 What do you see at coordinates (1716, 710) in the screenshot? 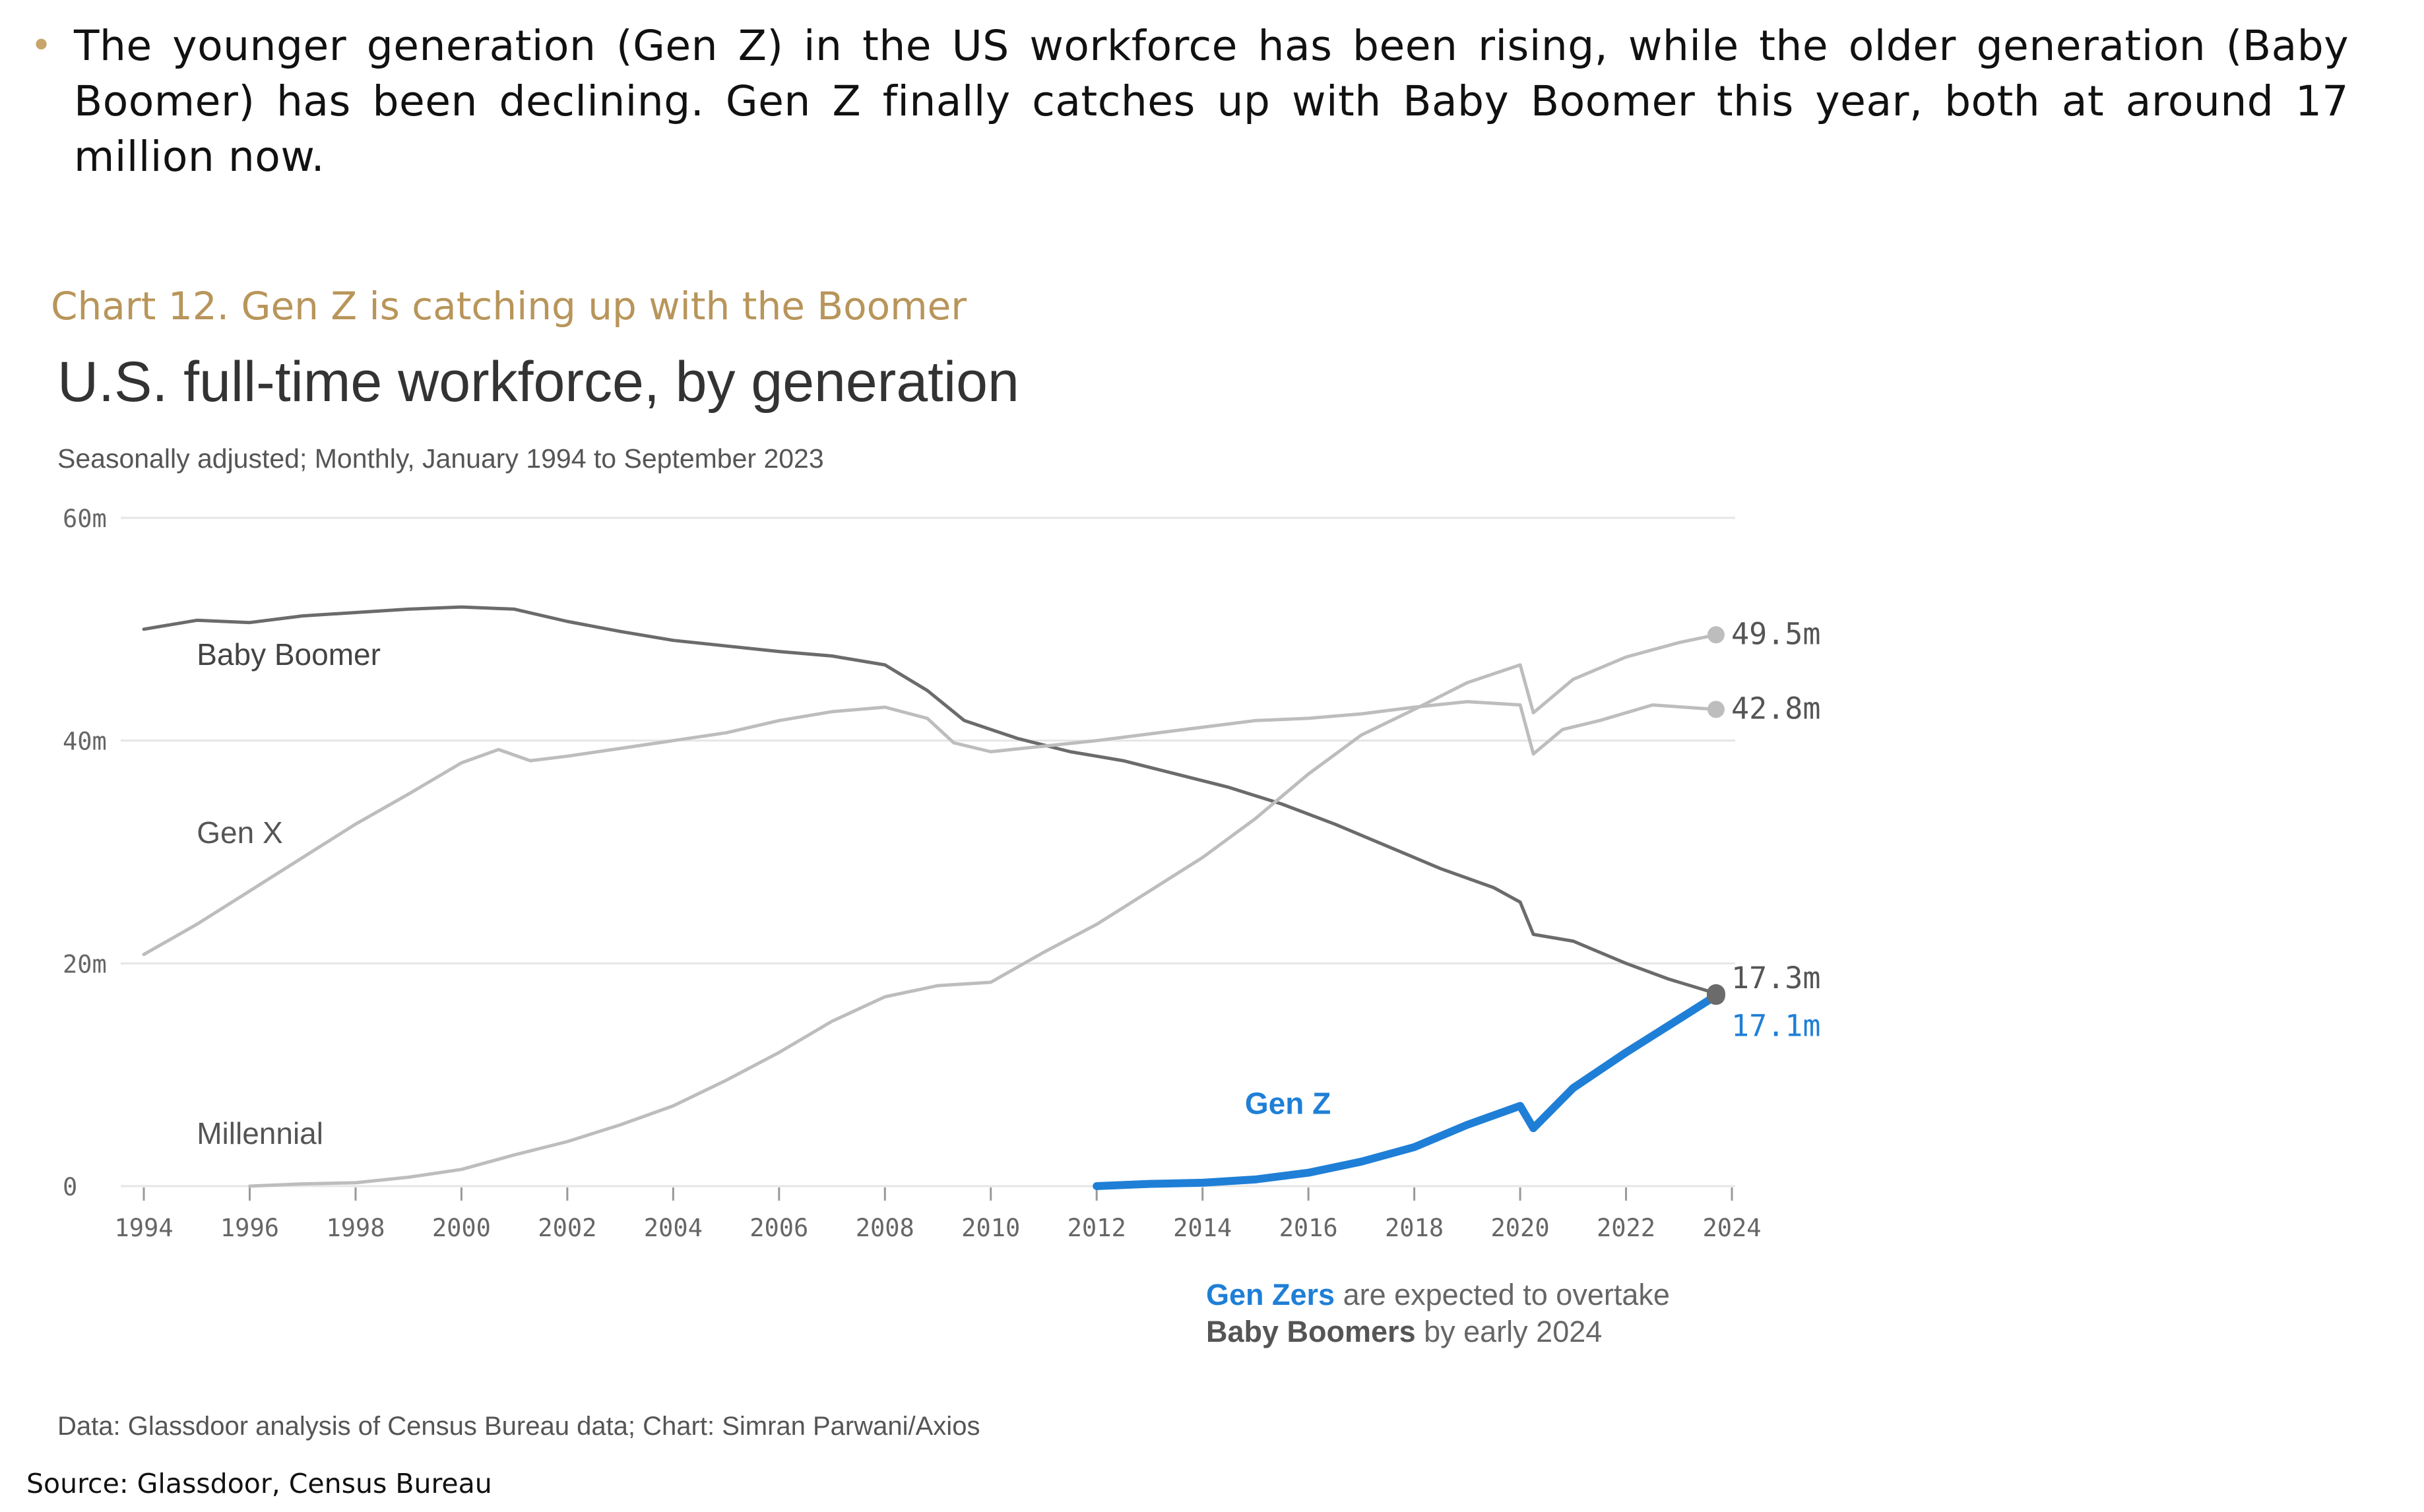
I see `end-dot-gen-x` at bounding box center [1716, 710].